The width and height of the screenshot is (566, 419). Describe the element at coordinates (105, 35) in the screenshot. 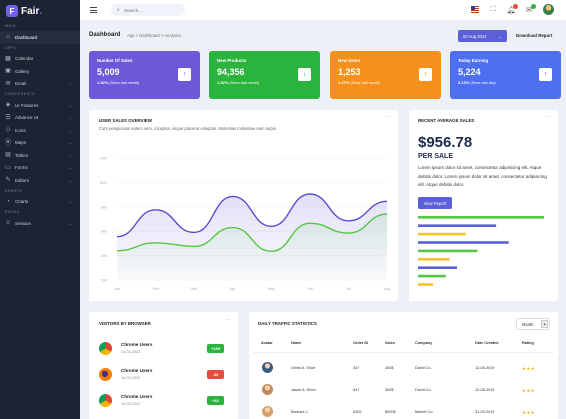

I see `page-title: Dashboard` at that location.